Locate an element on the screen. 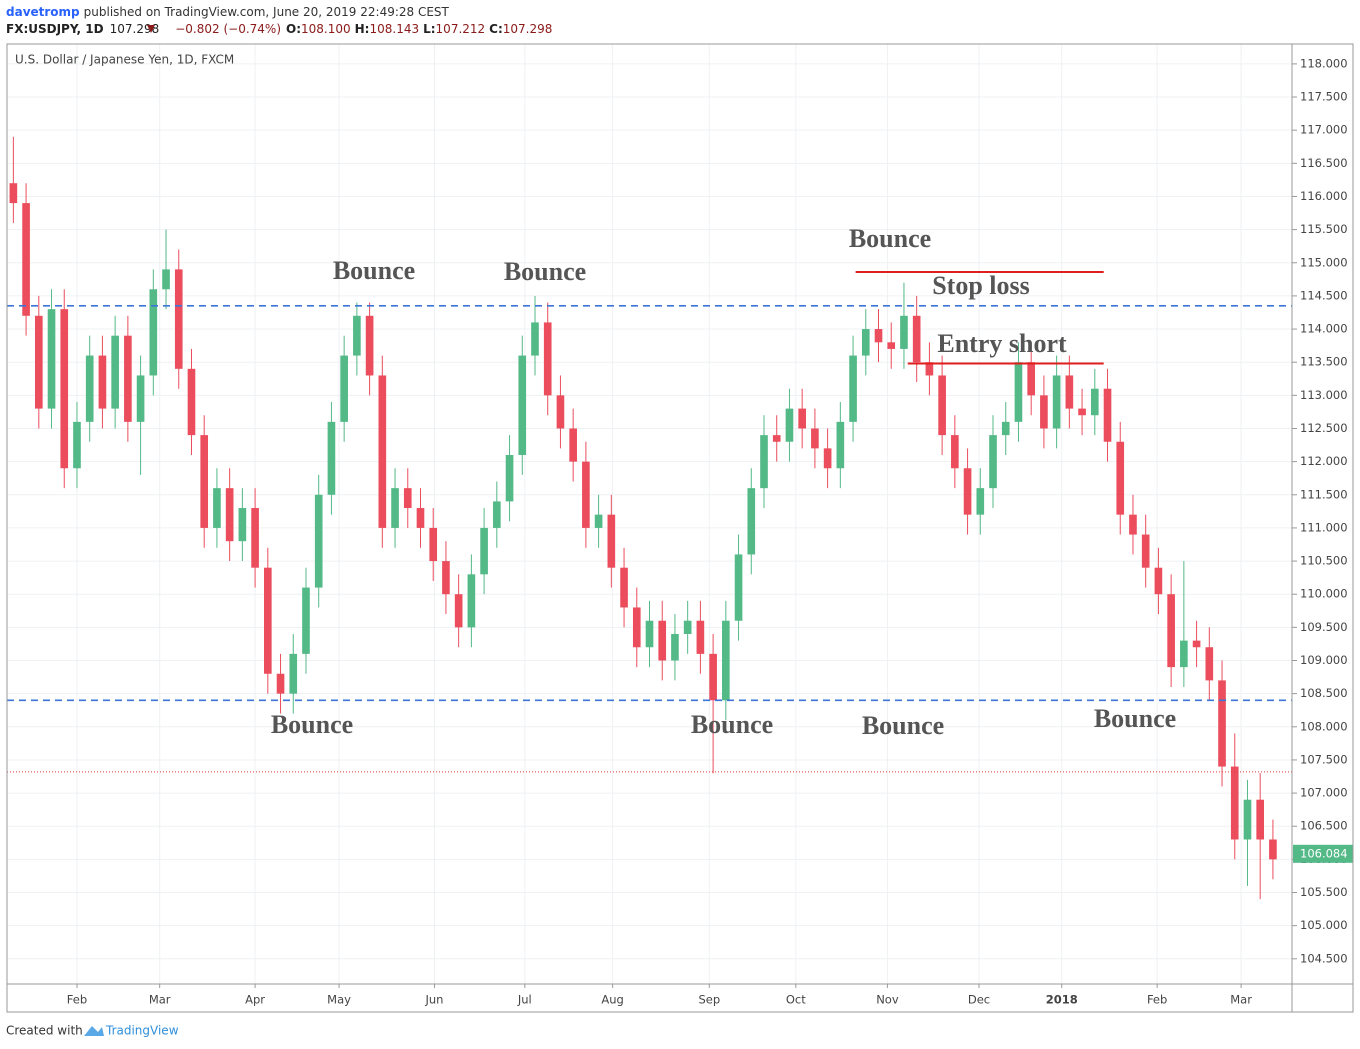 The width and height of the screenshot is (1360, 1049). y-tick-label: 108.000 is located at coordinates (1324, 726).